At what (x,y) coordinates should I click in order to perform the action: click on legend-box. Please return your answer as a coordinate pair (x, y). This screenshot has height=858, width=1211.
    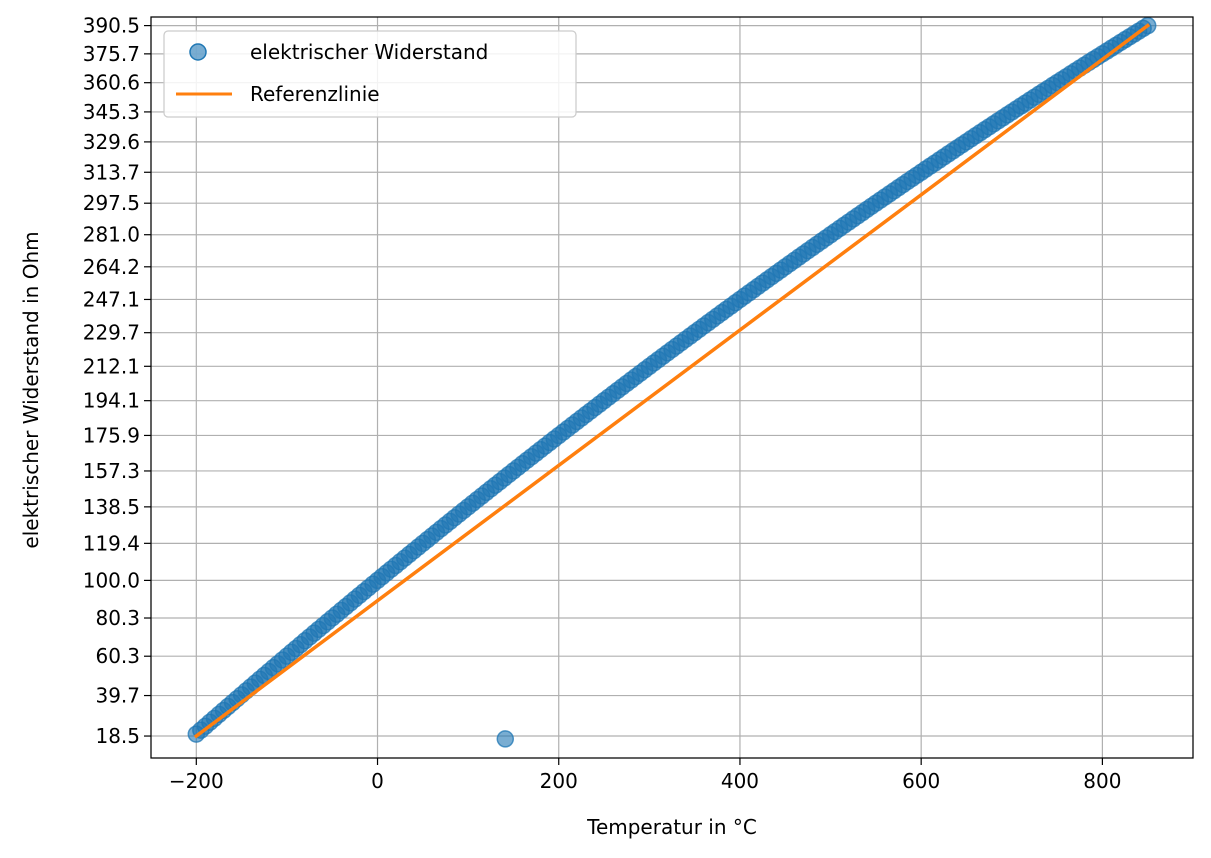
    Looking at the image, I should click on (370, 74).